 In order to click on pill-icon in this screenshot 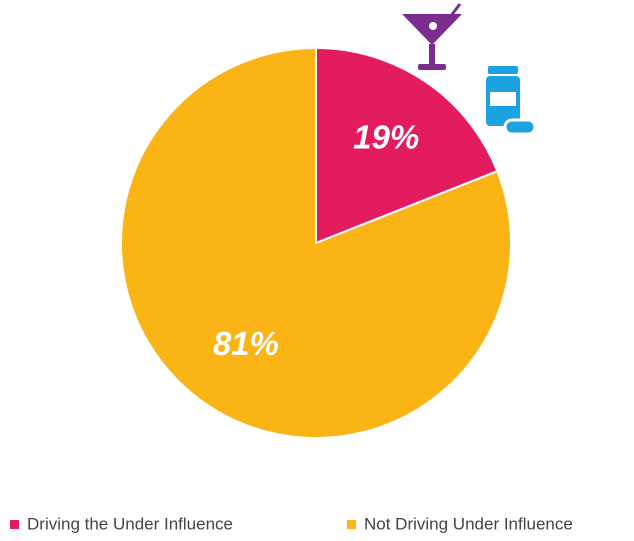, I will do `click(511, 101)`.